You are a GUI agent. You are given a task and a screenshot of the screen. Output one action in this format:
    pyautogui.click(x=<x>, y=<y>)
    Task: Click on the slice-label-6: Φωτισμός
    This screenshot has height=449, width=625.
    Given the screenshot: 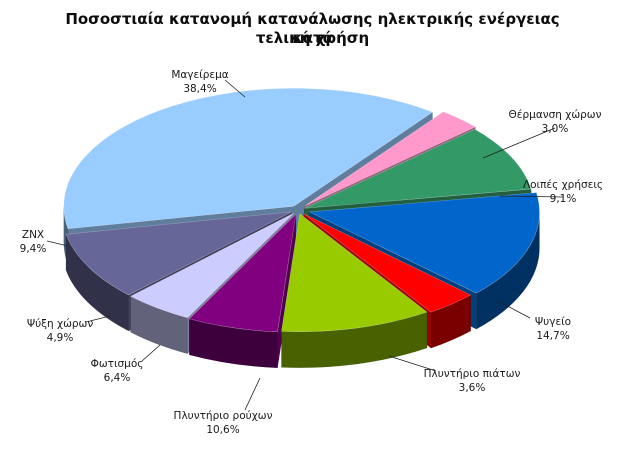 What is the action you would take?
    pyautogui.click(x=117, y=364)
    